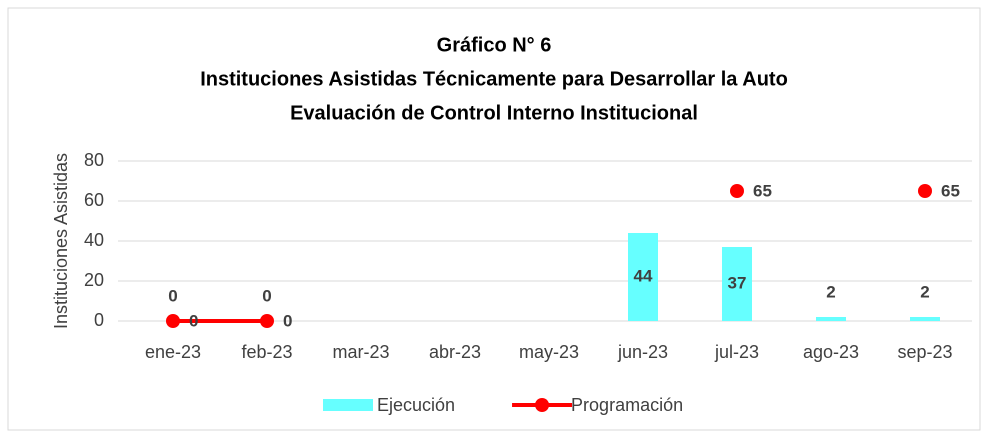 Image resolution: width=988 pixels, height=439 pixels. Describe the element at coordinates (549, 352) in the screenshot. I see `x-tick-label: may-23` at that location.